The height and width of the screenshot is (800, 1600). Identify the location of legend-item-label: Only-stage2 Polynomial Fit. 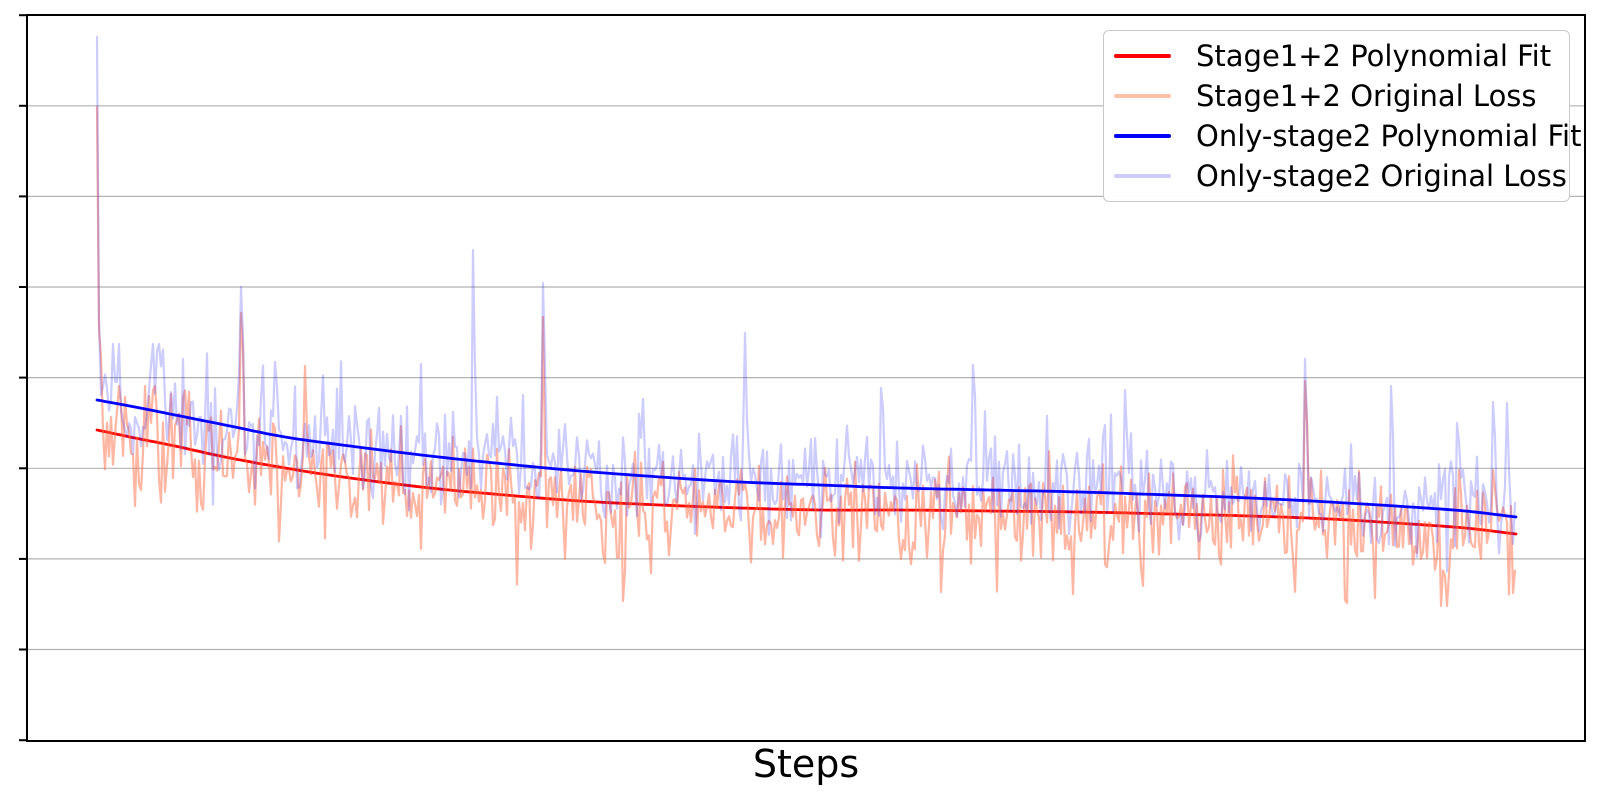
(1389, 135).